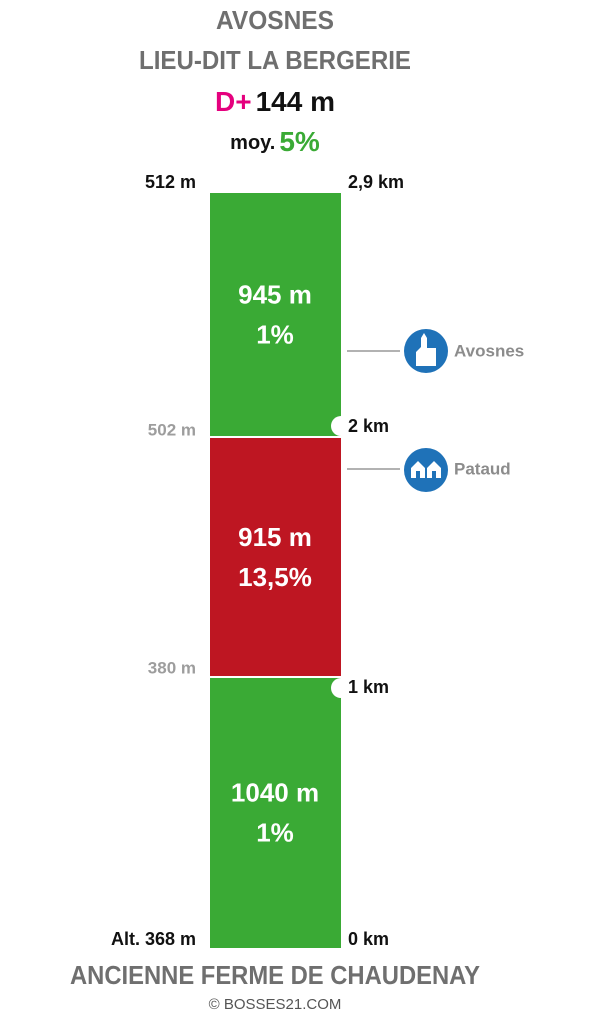 The image size is (600, 1024). What do you see at coordinates (299, 141) in the screenshot?
I see `avg-value: 5%` at bounding box center [299, 141].